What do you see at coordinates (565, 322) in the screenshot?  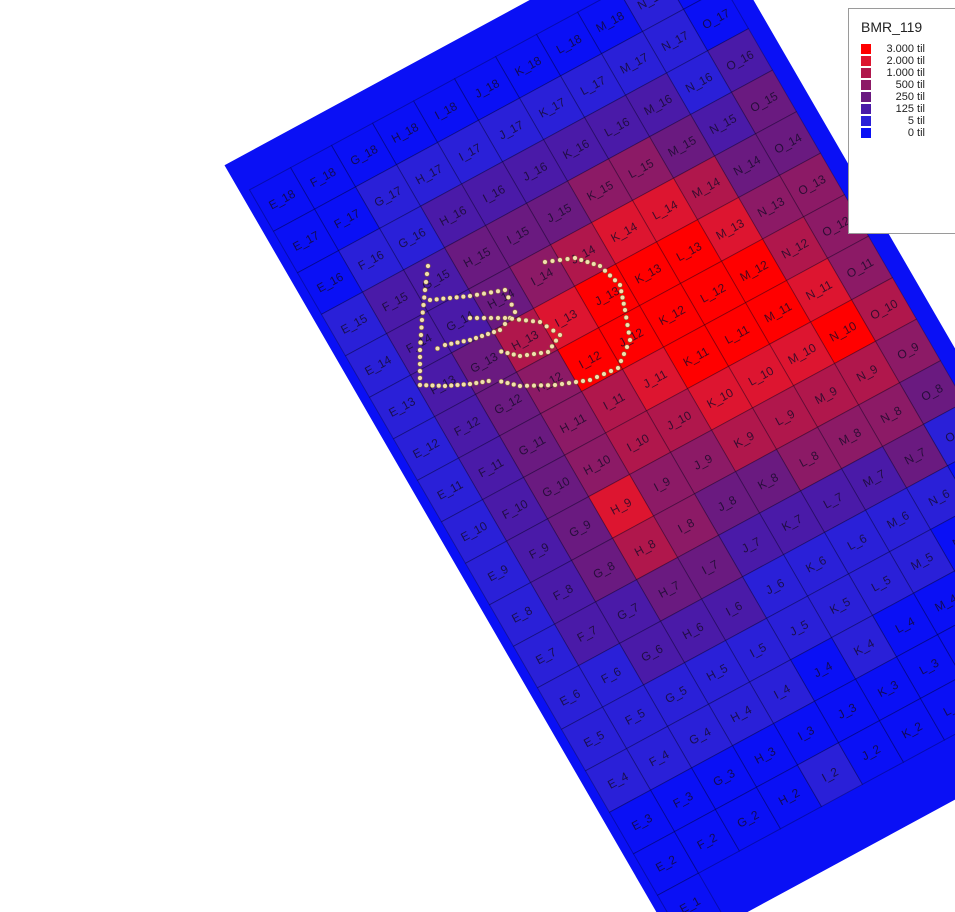 I see `trace-outline-right` at bounding box center [565, 322].